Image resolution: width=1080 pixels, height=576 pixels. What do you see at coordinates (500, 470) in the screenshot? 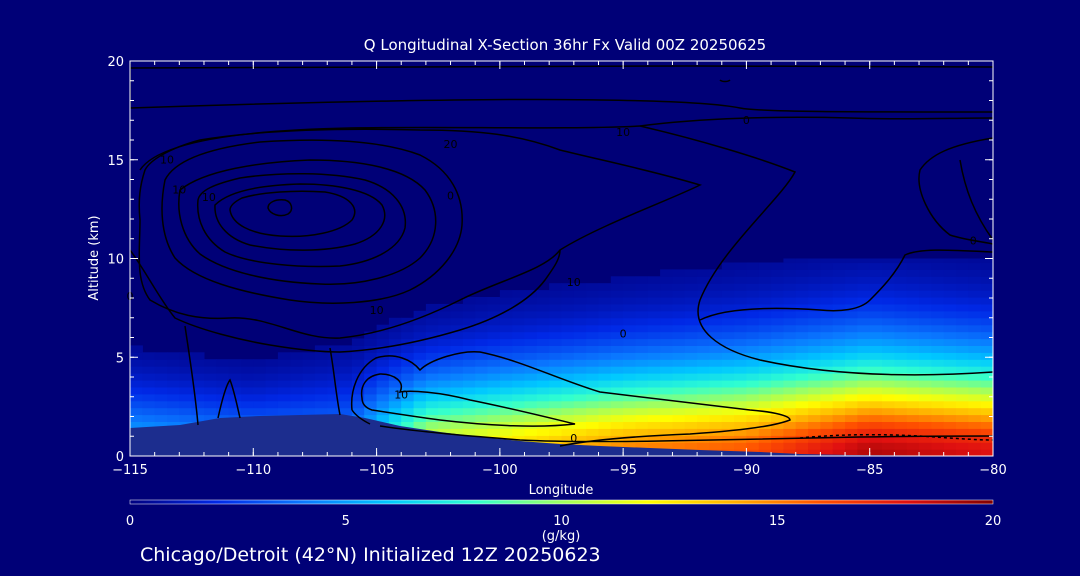
I see `x-tick-label: −100` at bounding box center [500, 470].